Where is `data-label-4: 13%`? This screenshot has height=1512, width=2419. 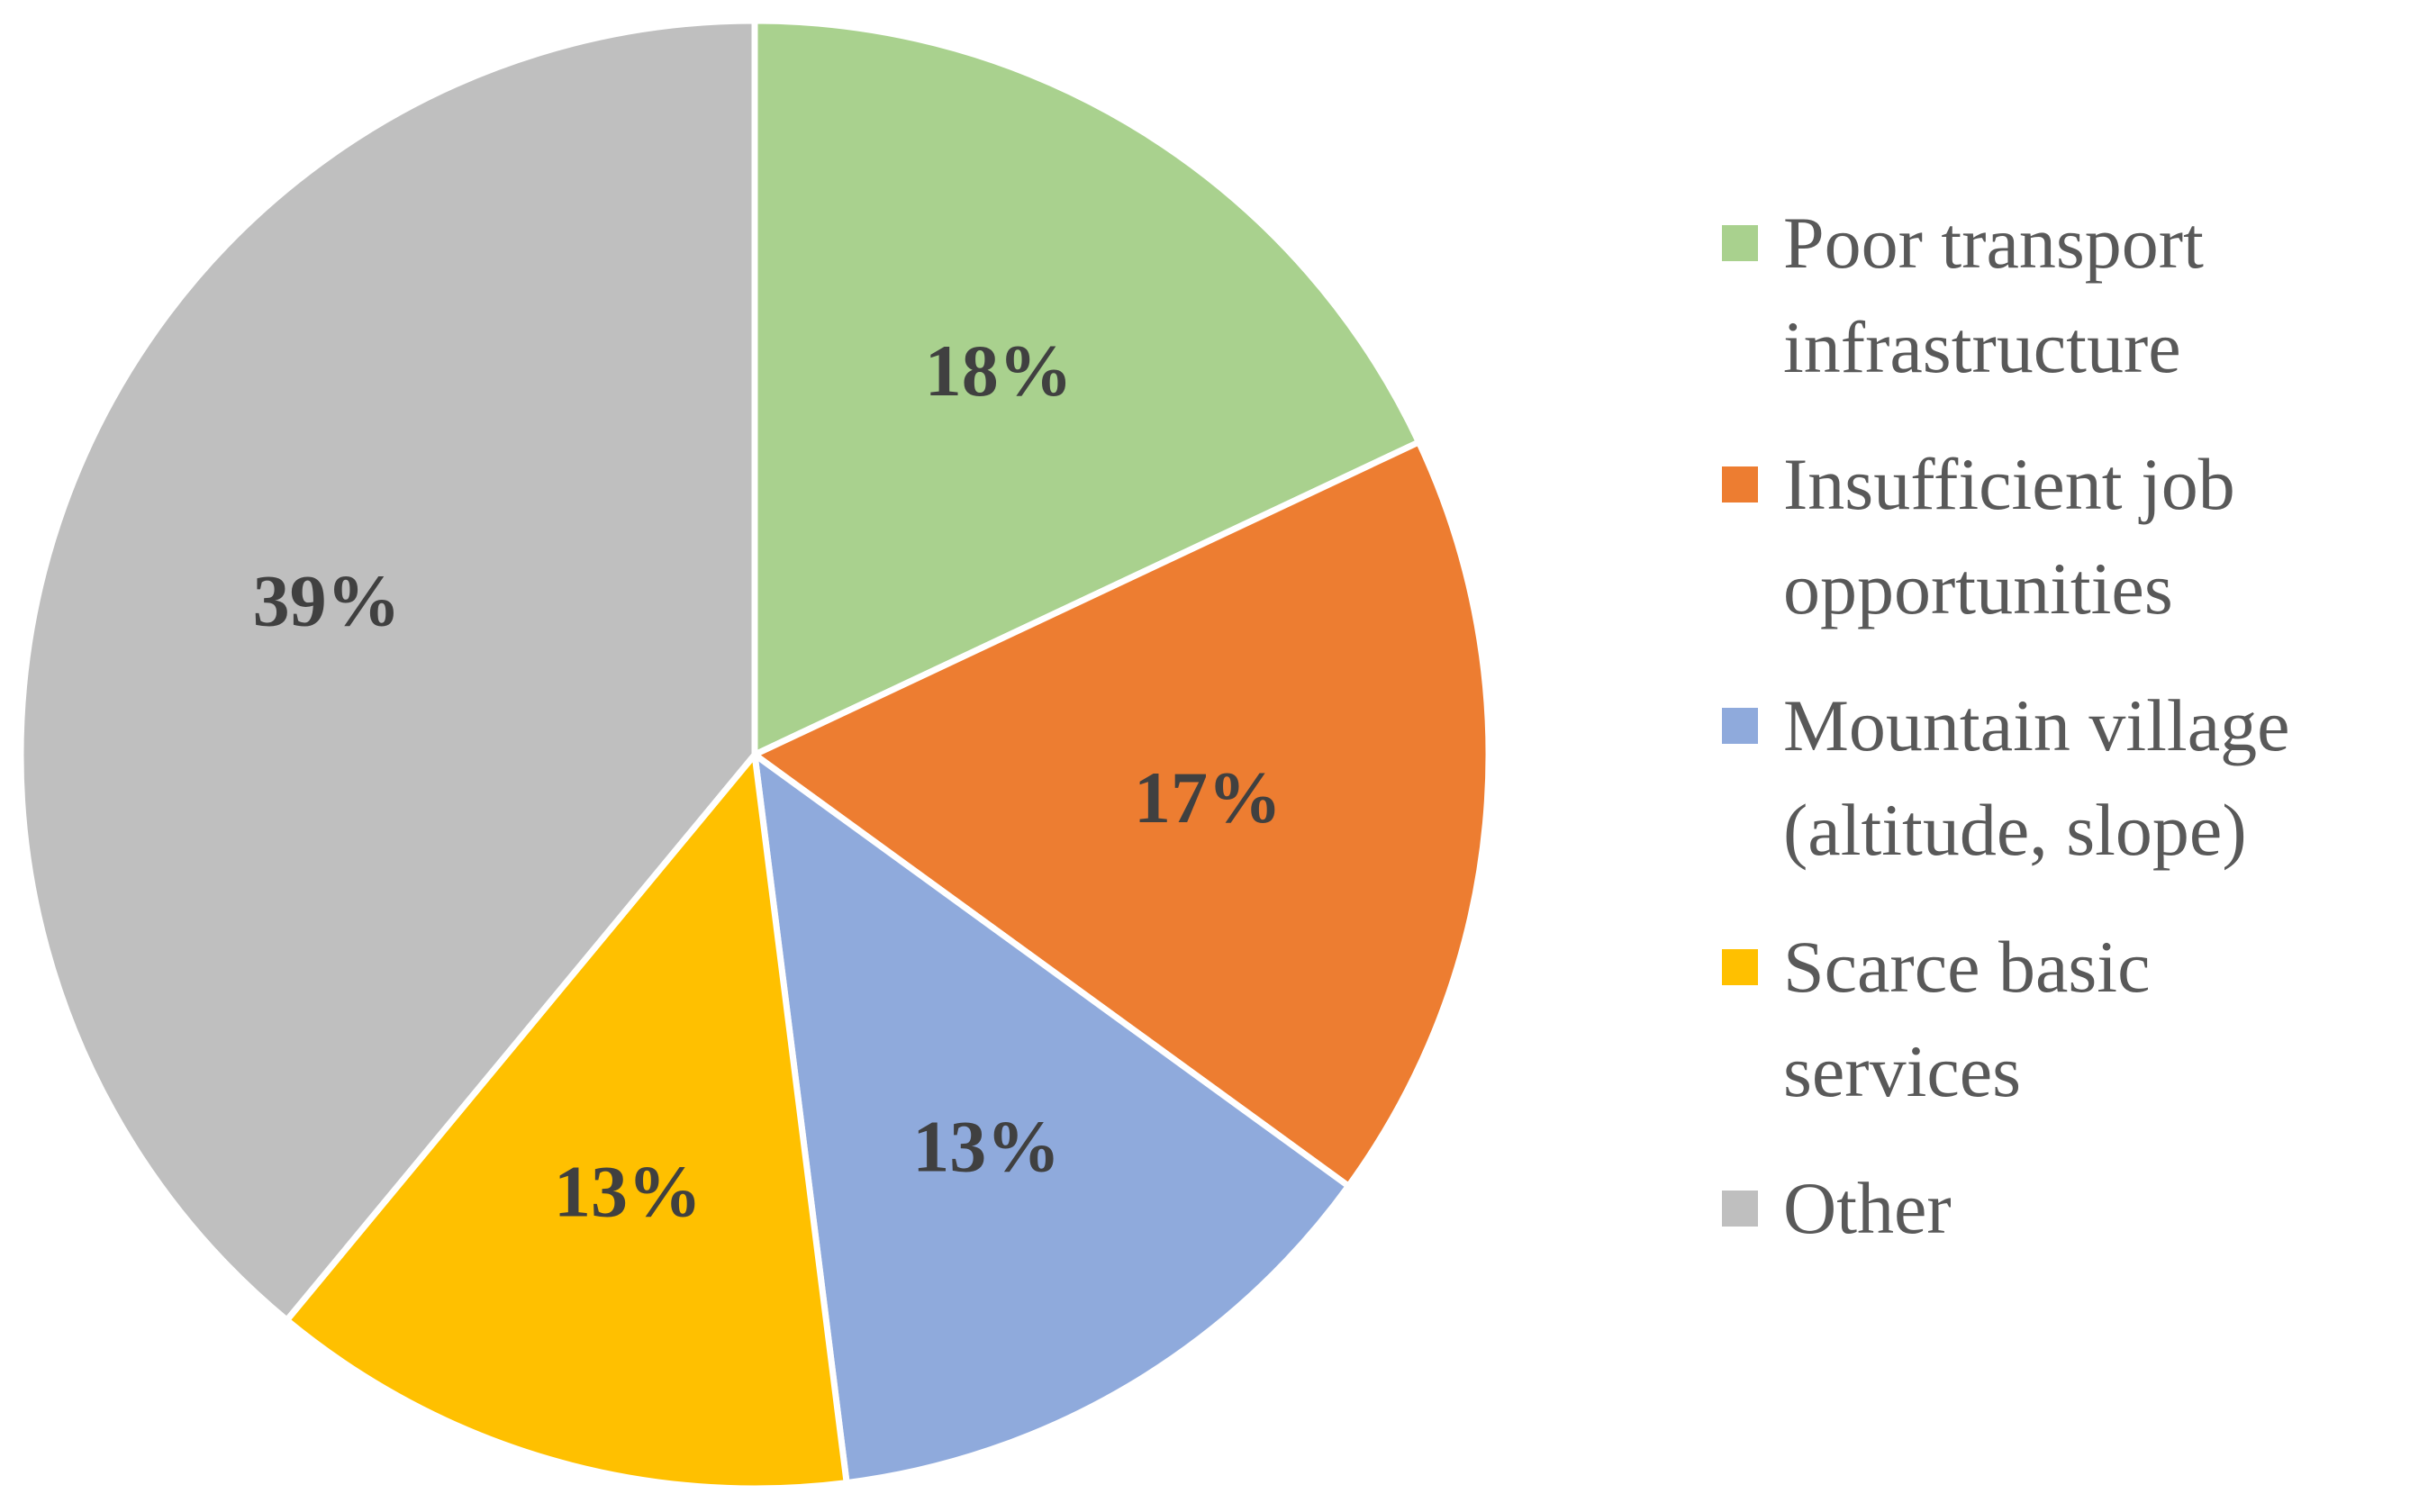
data-label-4: 13% is located at coordinates (628, 1192).